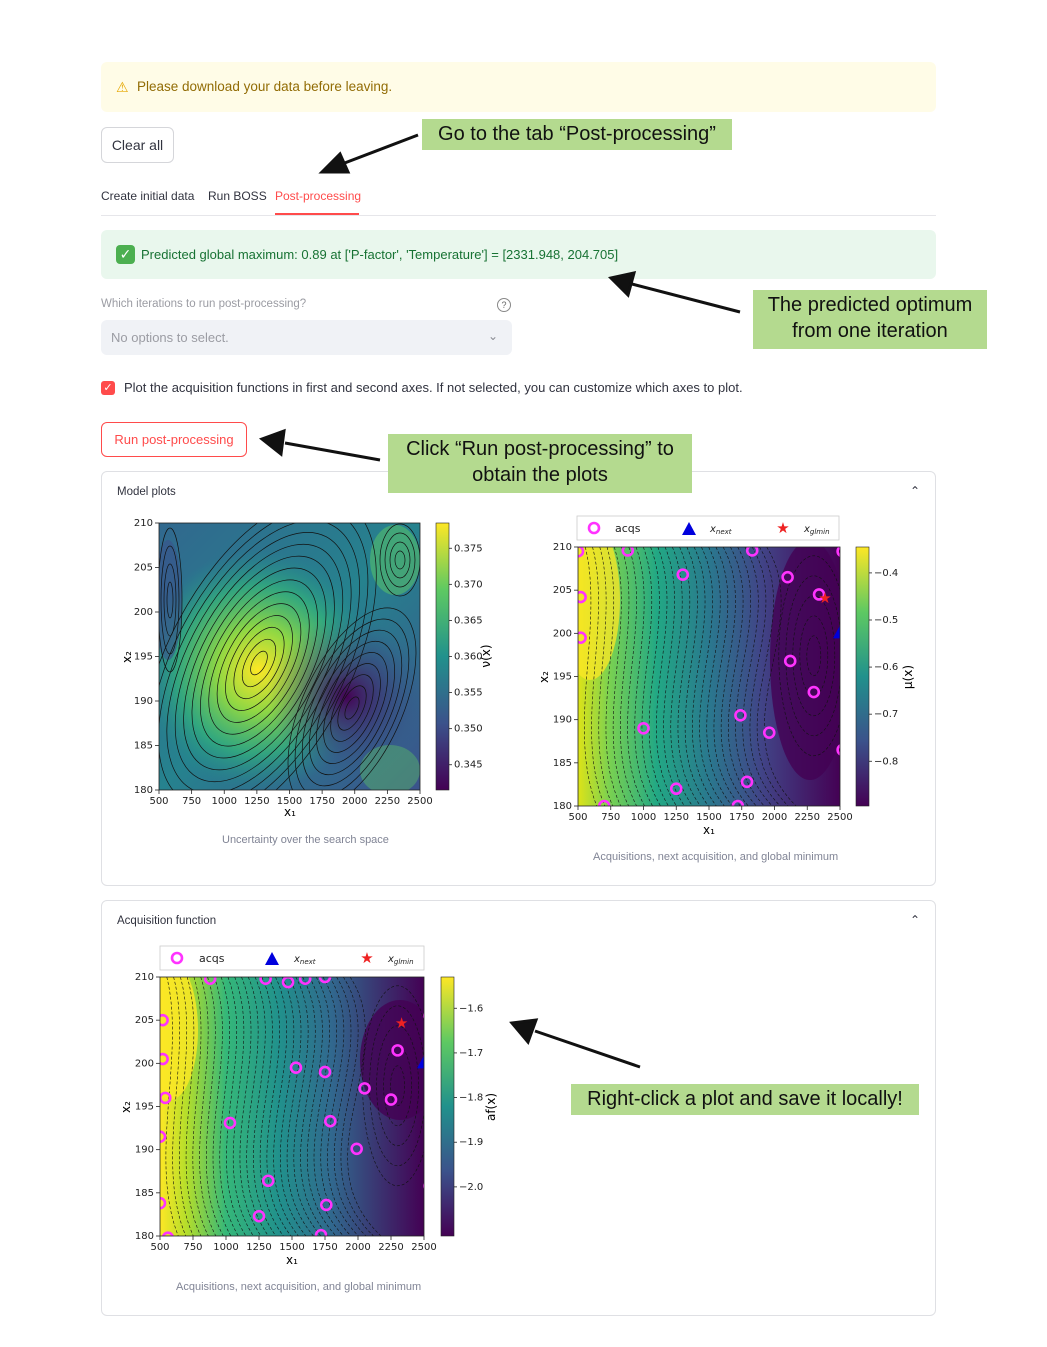  What do you see at coordinates (471, 1008) in the screenshot?
I see `colorbar-tick-label: −1.6` at bounding box center [471, 1008].